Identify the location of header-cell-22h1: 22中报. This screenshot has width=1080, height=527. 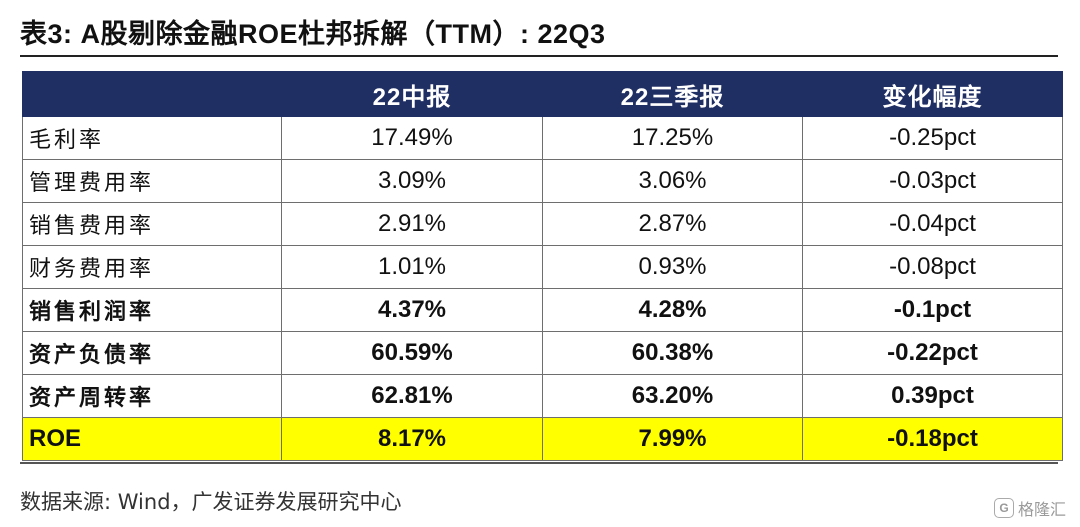
(412, 94).